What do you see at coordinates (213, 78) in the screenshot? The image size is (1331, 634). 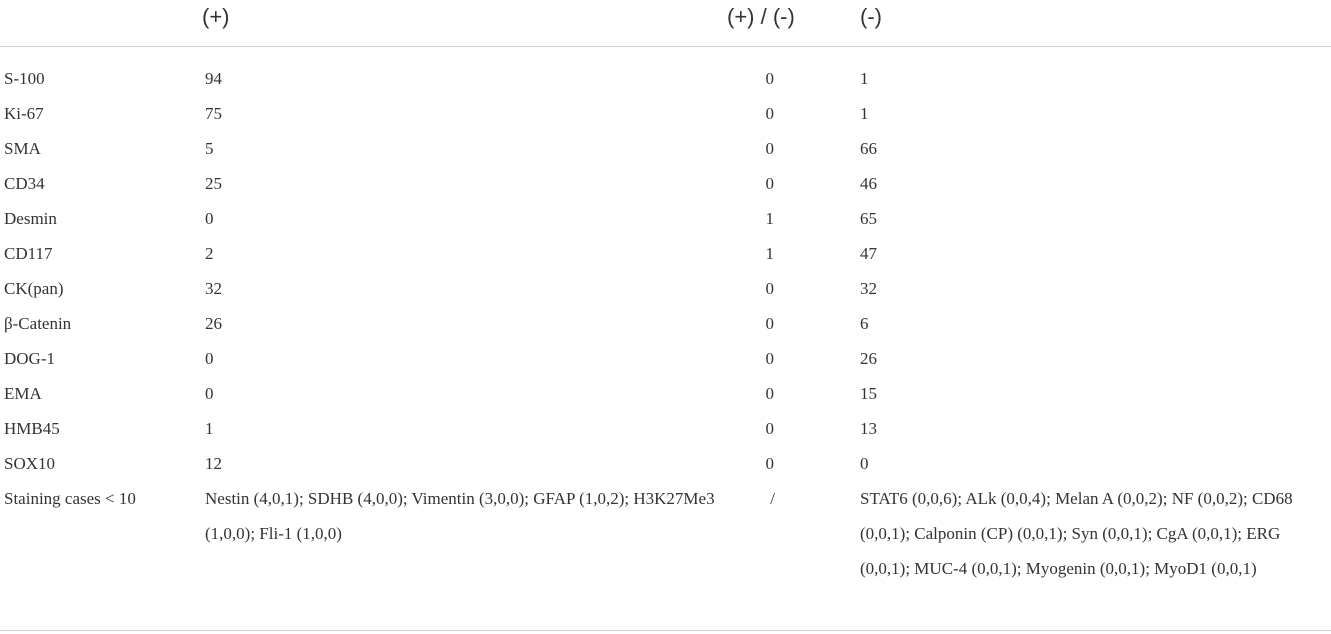 I see `positive-cell: 94` at bounding box center [213, 78].